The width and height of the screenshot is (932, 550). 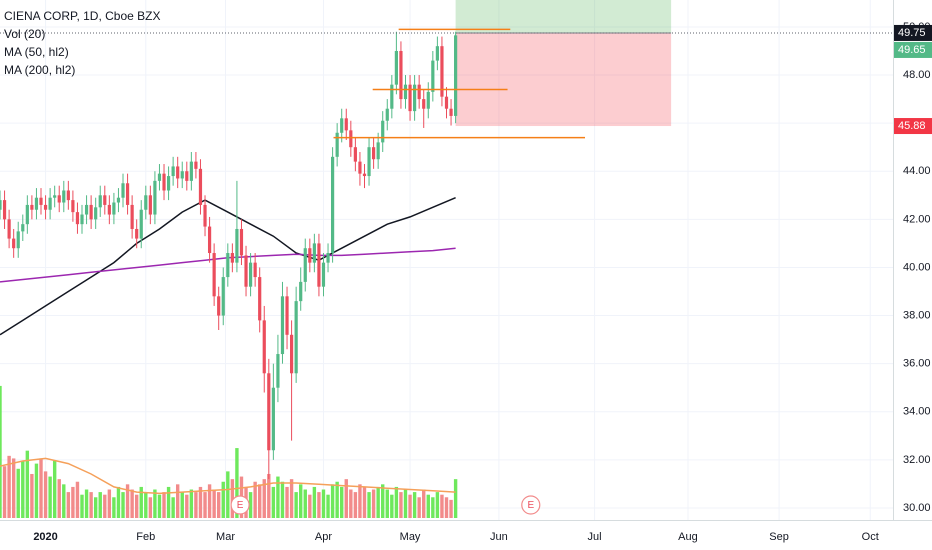 What do you see at coordinates (499, 537) in the screenshot?
I see `x-tick-label: Jun` at bounding box center [499, 537].